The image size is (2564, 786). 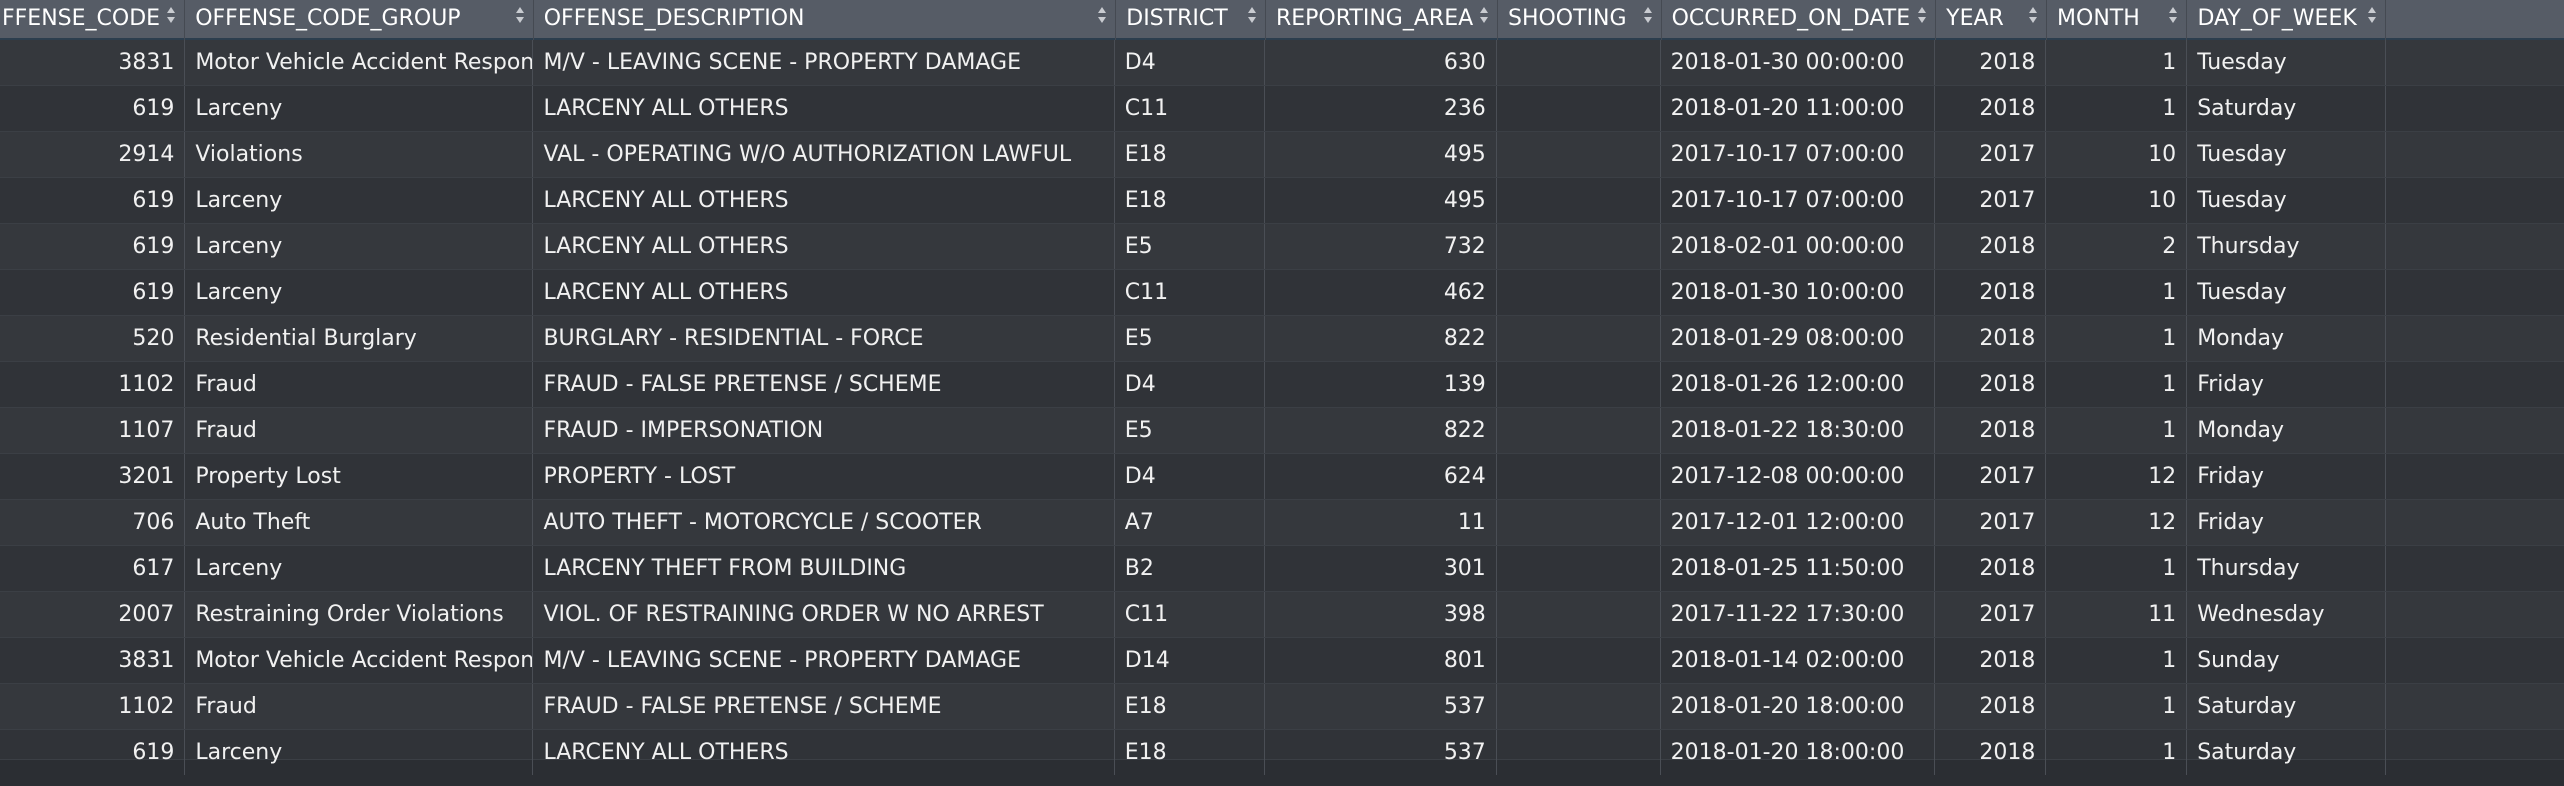 I want to click on cell-day-of-week: Monday, so click(x=2287, y=430).